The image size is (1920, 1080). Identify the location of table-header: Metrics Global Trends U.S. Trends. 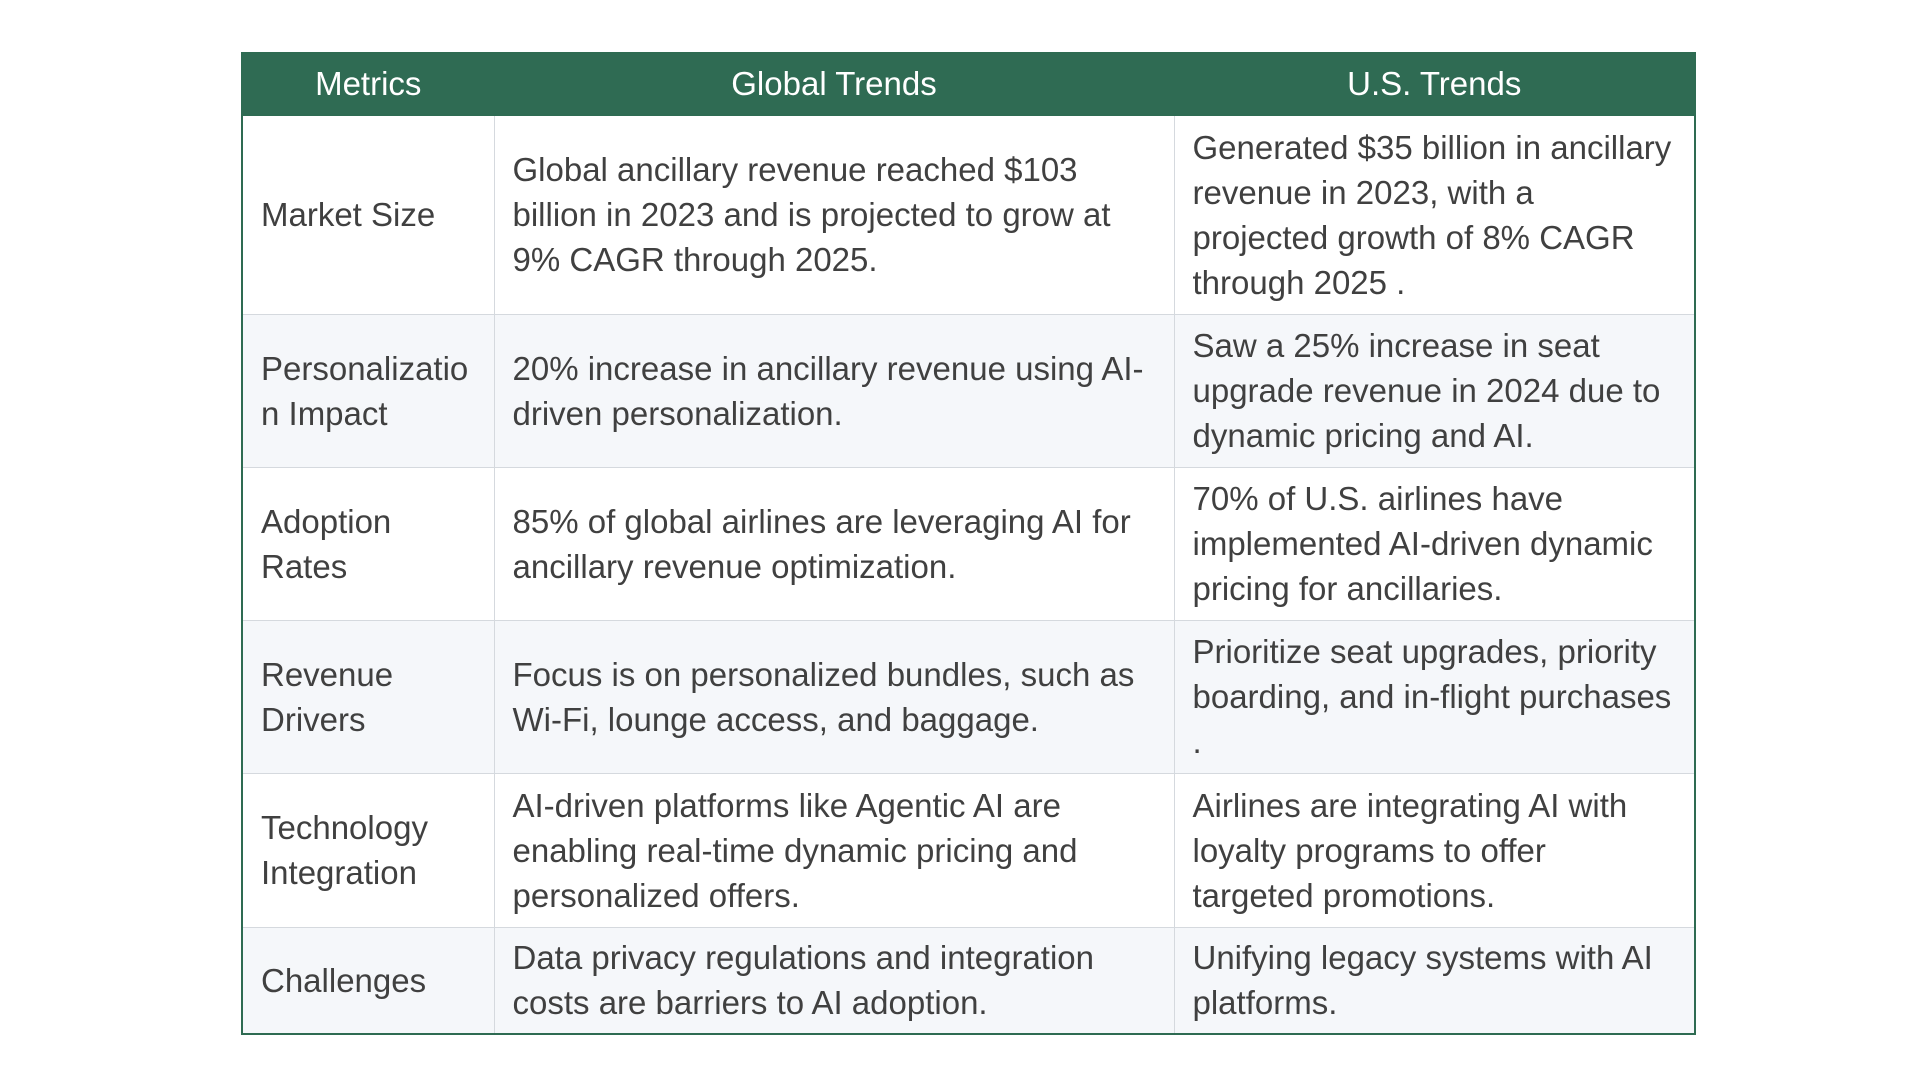
(968, 84).